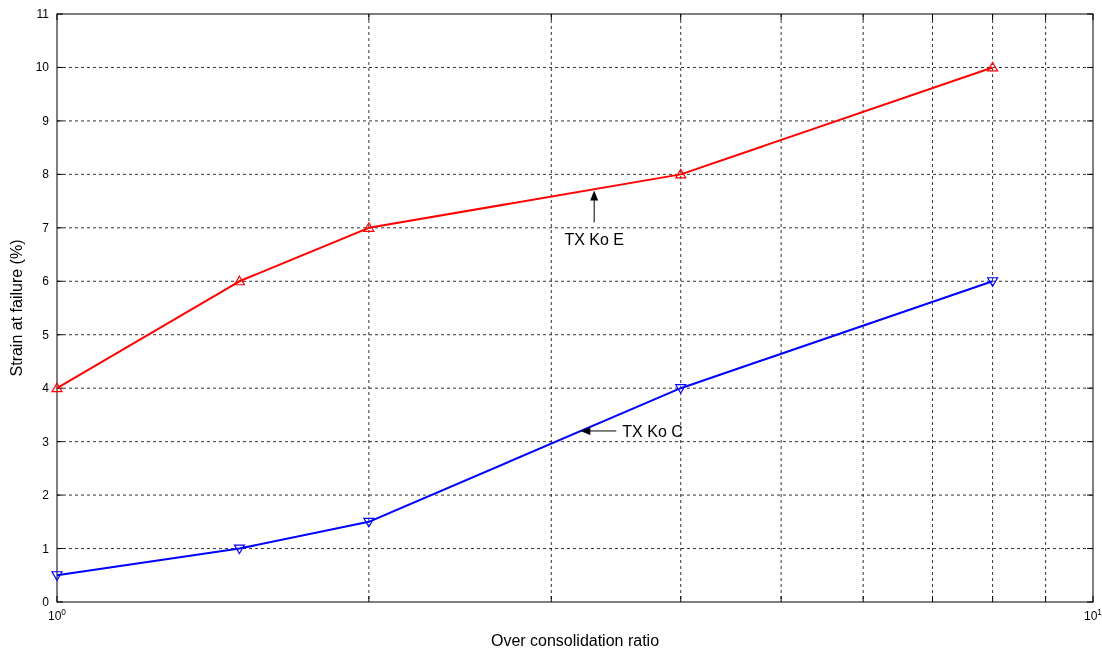  I want to click on y-tick-label: 7, so click(46, 227).